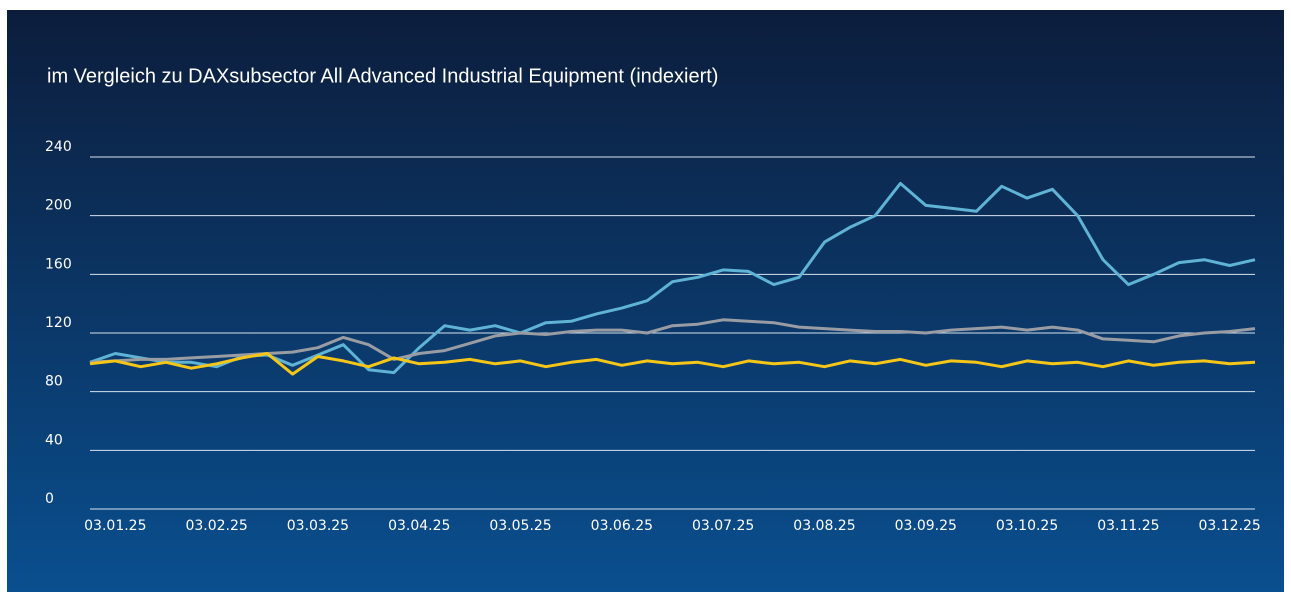 This screenshot has width=1291, height=595. I want to click on y-tick-label: 80, so click(54, 382).